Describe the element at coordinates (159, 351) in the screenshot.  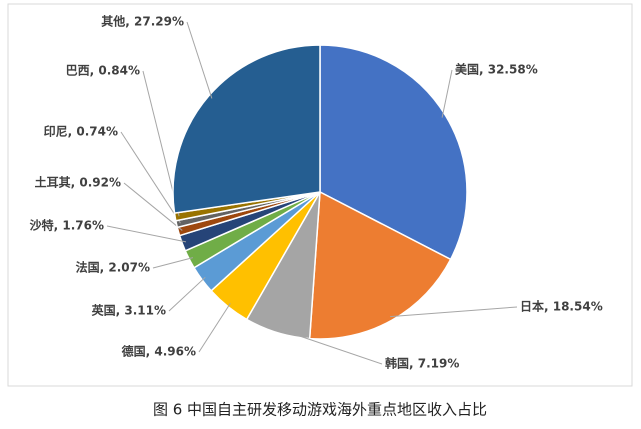
I see `data-label: 德国, 4.96%` at that location.